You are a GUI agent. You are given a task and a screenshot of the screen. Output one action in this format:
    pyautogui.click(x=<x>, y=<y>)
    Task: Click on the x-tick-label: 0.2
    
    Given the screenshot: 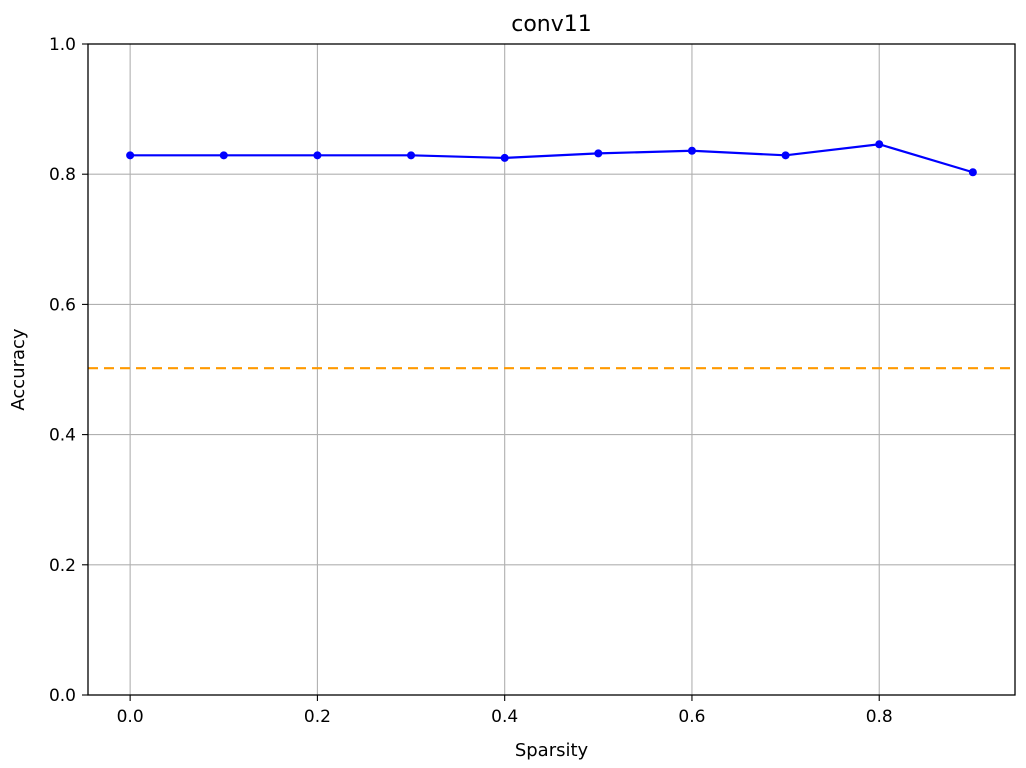 What is the action you would take?
    pyautogui.click(x=317, y=717)
    